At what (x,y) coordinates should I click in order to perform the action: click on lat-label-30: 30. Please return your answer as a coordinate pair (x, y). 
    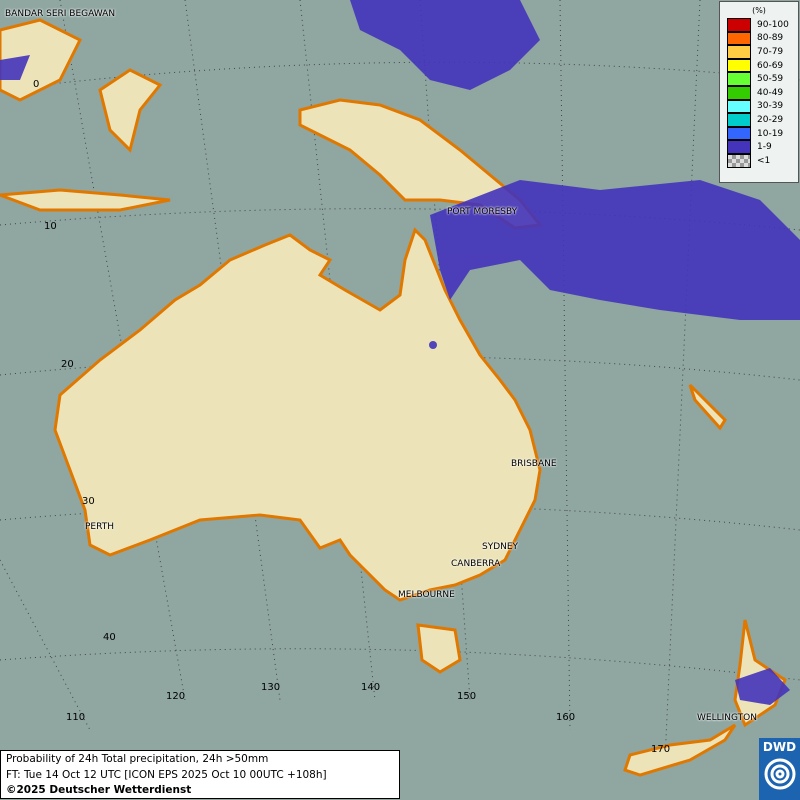
    Looking at the image, I should click on (88, 501).